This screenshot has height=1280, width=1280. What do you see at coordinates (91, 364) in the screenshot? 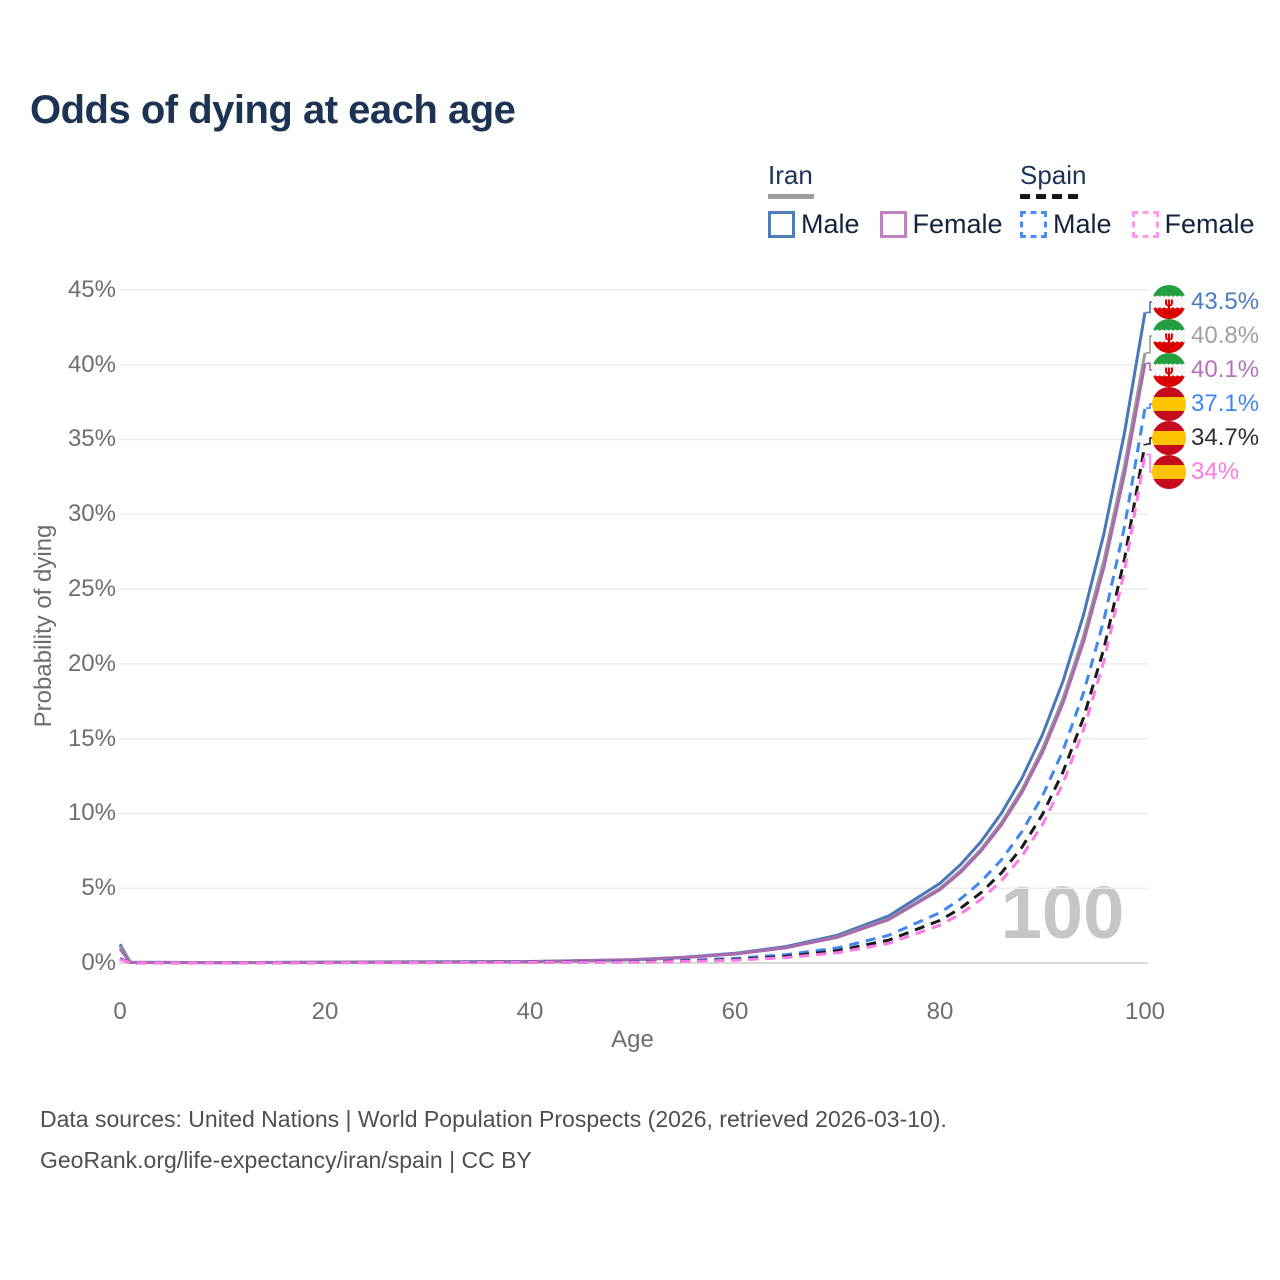
I see `y-tick-40: 40%` at bounding box center [91, 364].